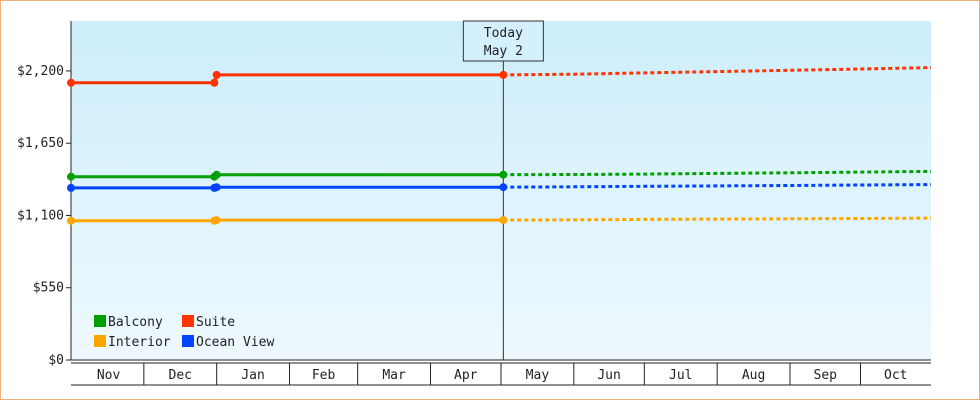 Image resolution: width=980 pixels, height=400 pixels. What do you see at coordinates (503, 51) in the screenshot?
I see `today-date: May 2` at bounding box center [503, 51].